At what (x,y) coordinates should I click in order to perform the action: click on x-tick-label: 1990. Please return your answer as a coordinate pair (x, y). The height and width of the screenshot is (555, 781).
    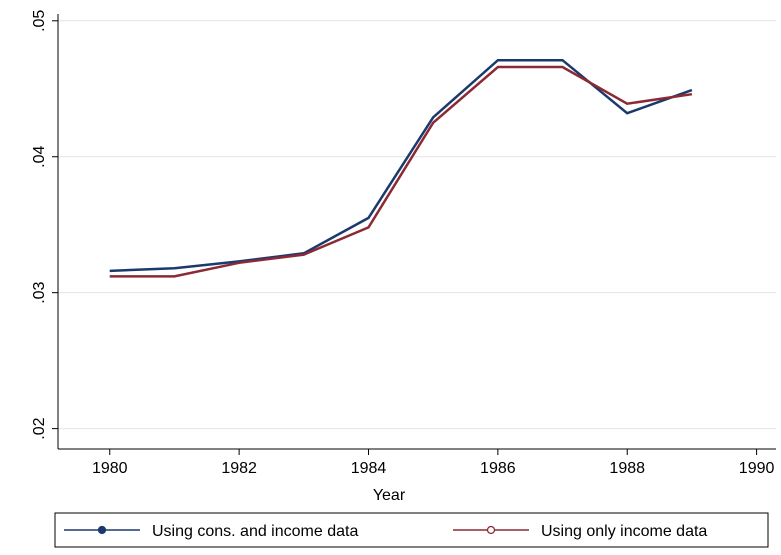
    Looking at the image, I should click on (757, 468).